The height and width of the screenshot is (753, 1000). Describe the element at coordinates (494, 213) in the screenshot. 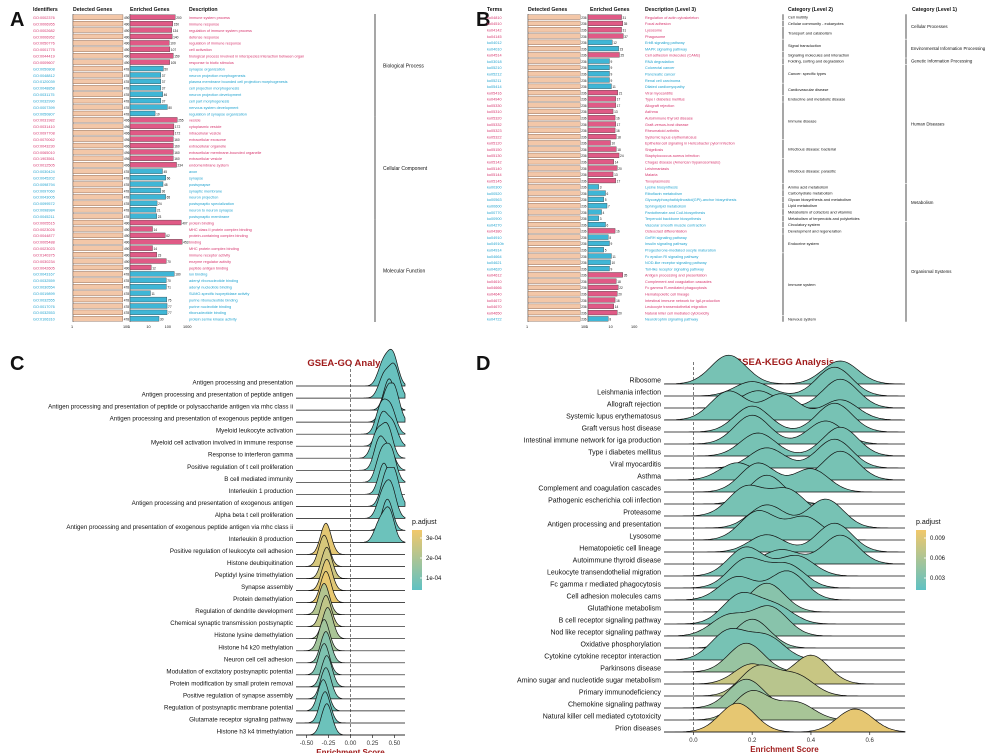

I see `row-id-b: ko00770` at that location.